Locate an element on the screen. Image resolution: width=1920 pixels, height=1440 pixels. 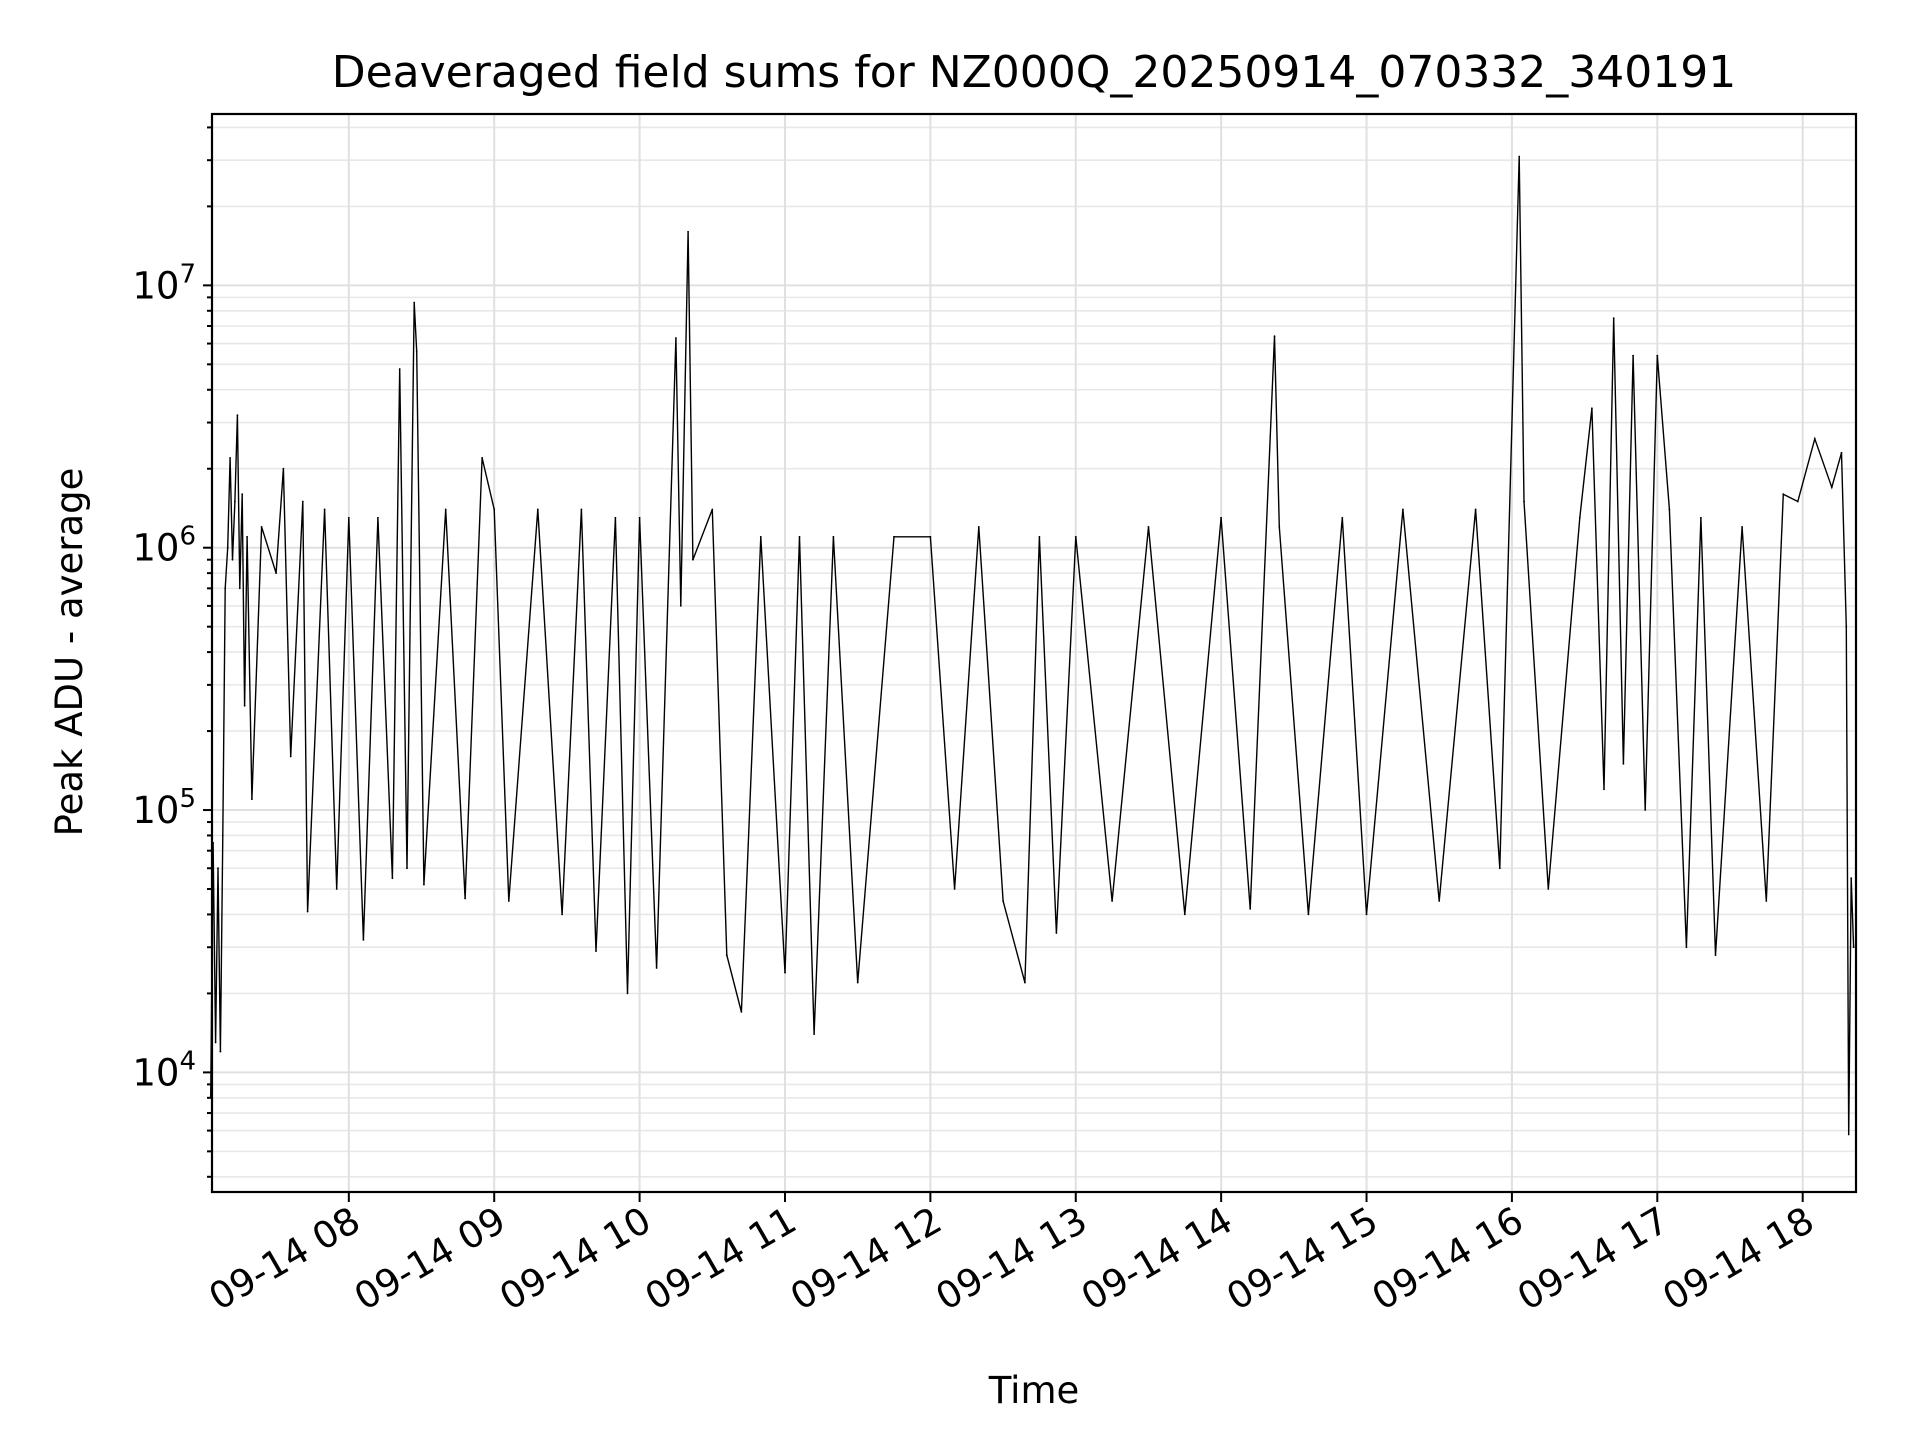
x-axis-label: Time is located at coordinates (1034, 1390).